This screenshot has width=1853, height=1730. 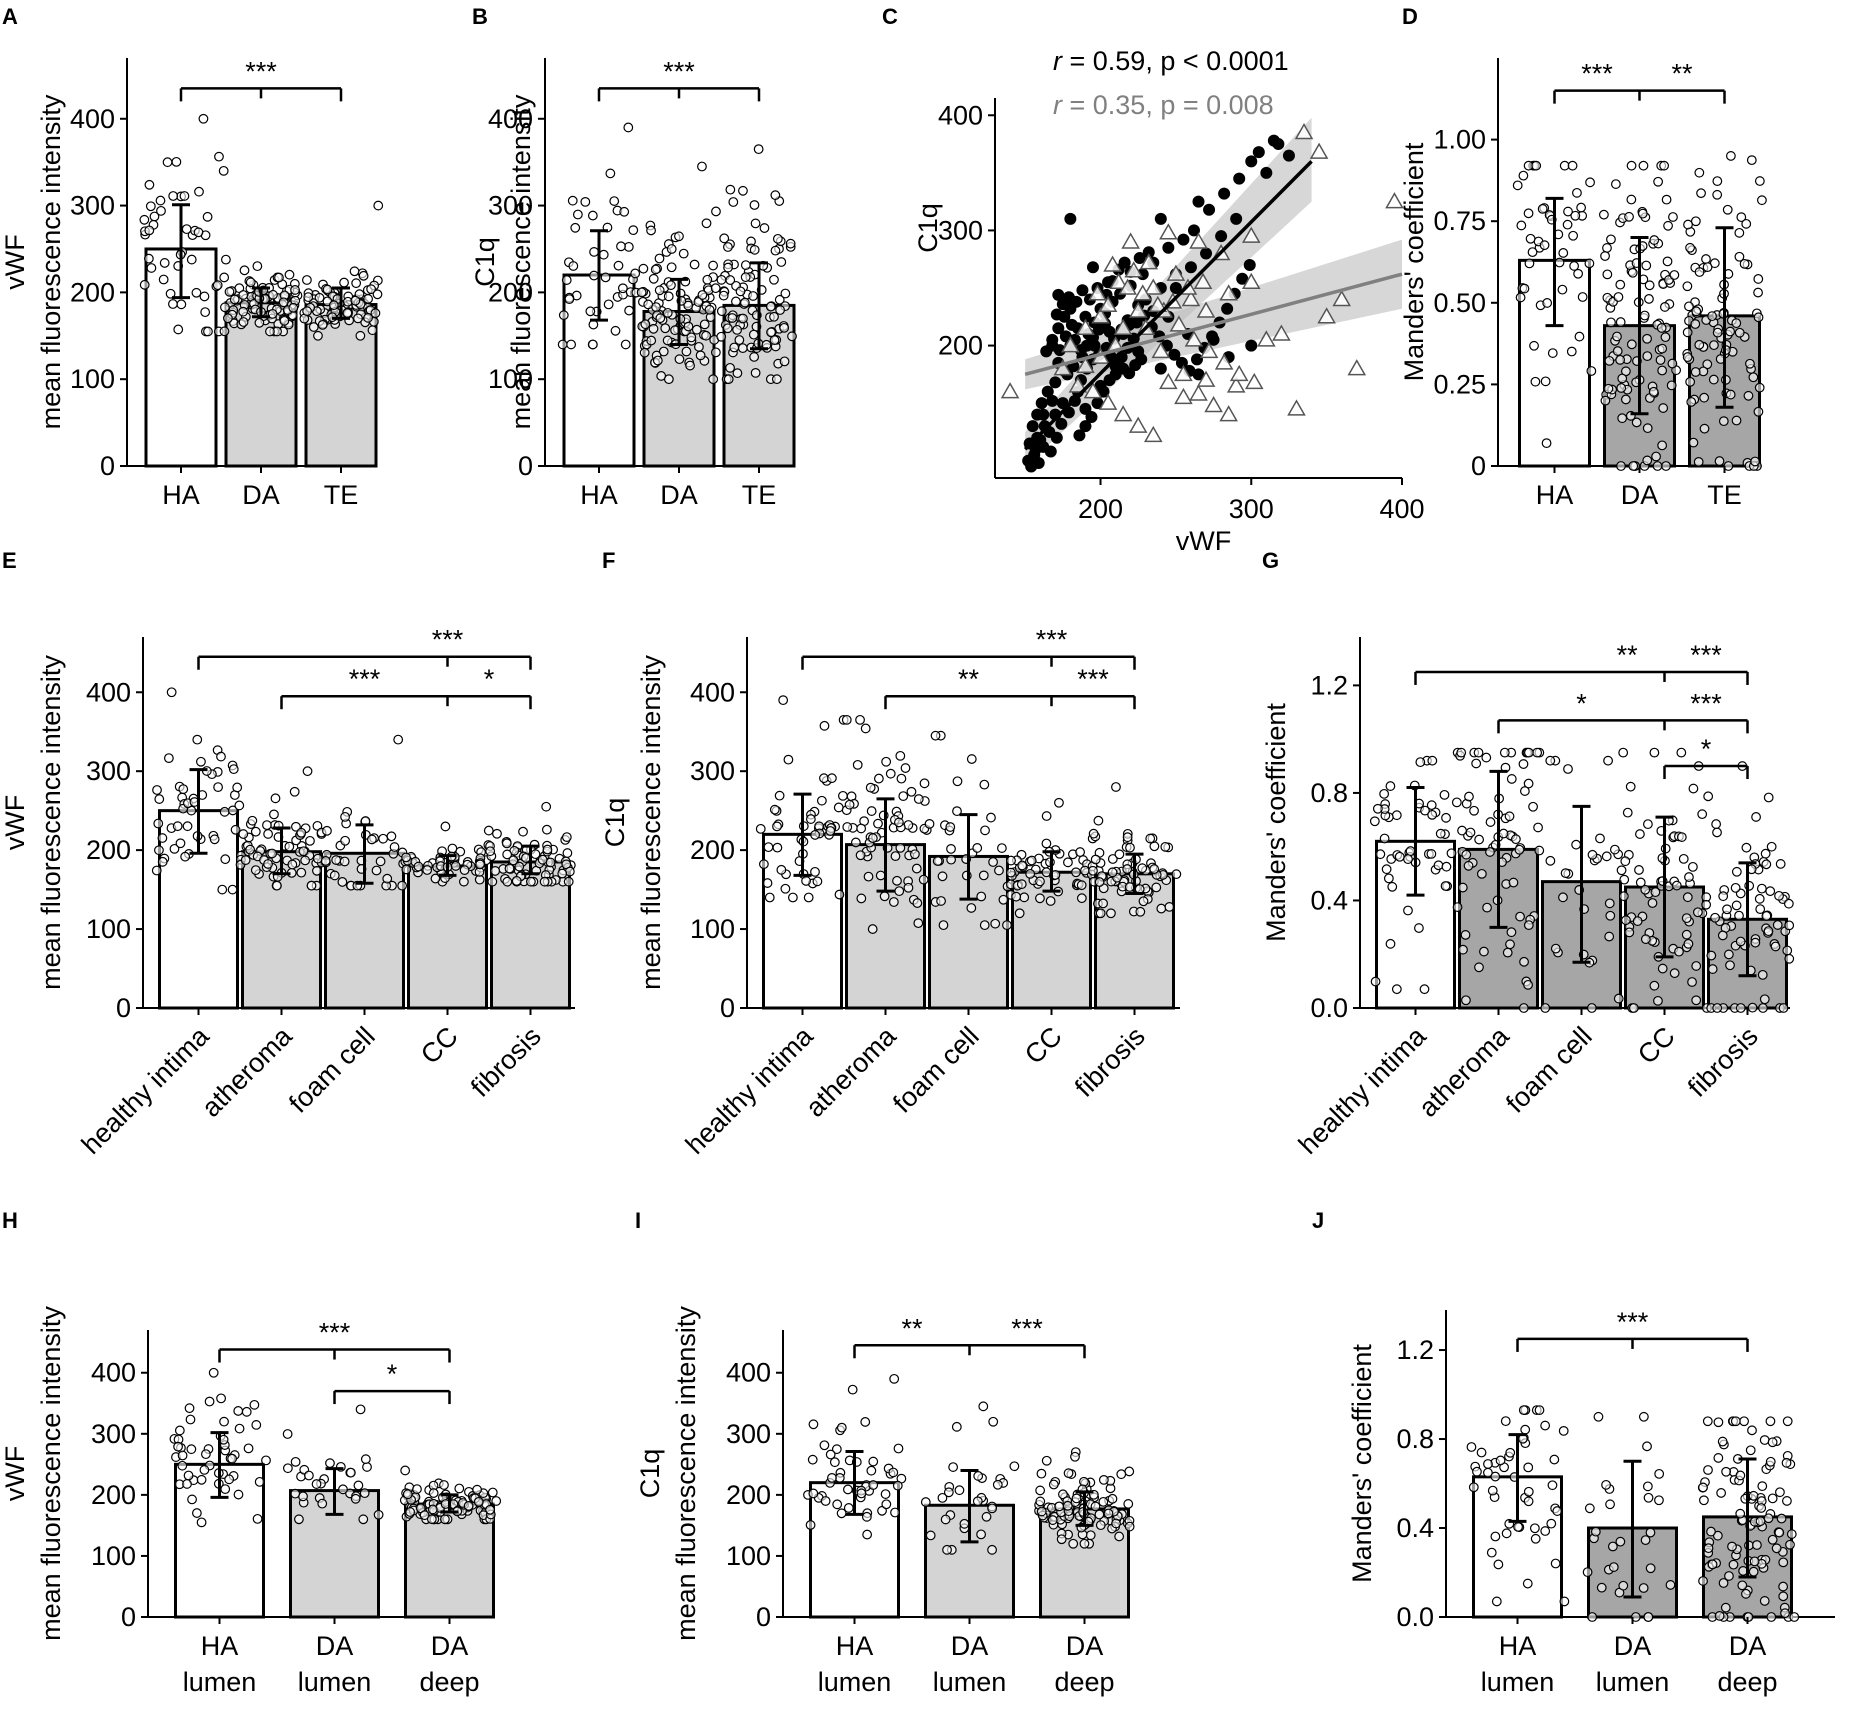 I want to click on y-tick-label: 200, so click(x=712, y=850).